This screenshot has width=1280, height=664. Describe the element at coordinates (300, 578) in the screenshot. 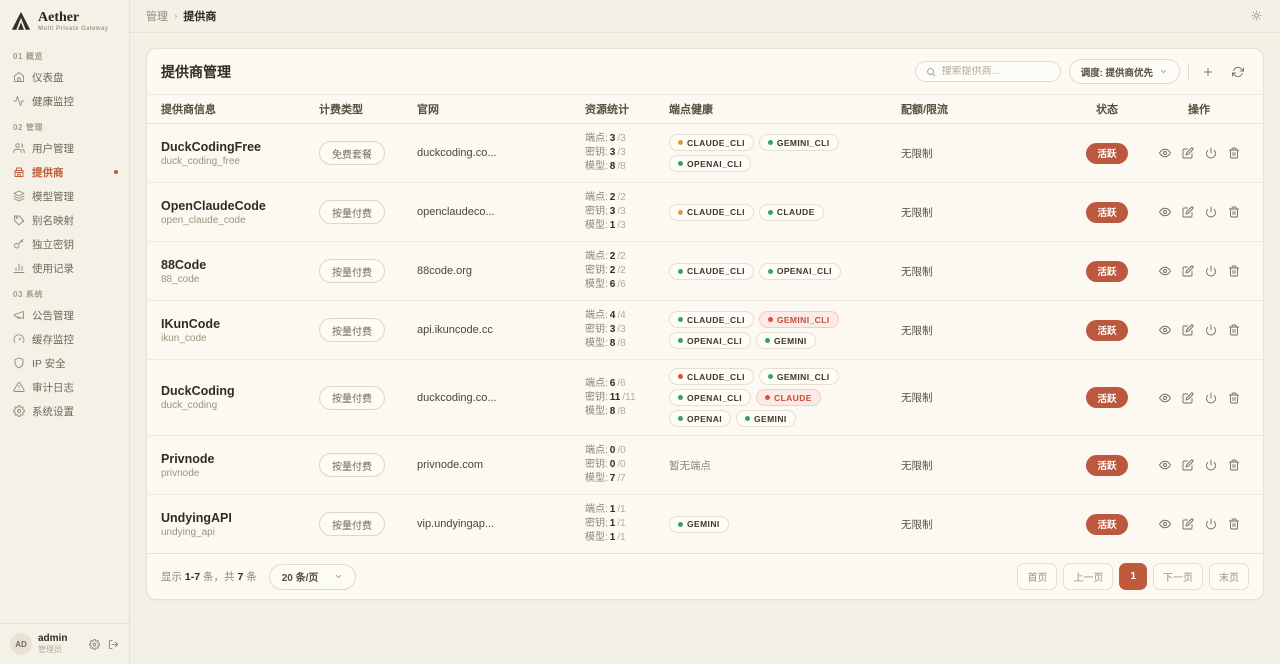

I see `page-size-value: 20 条/页` at that location.